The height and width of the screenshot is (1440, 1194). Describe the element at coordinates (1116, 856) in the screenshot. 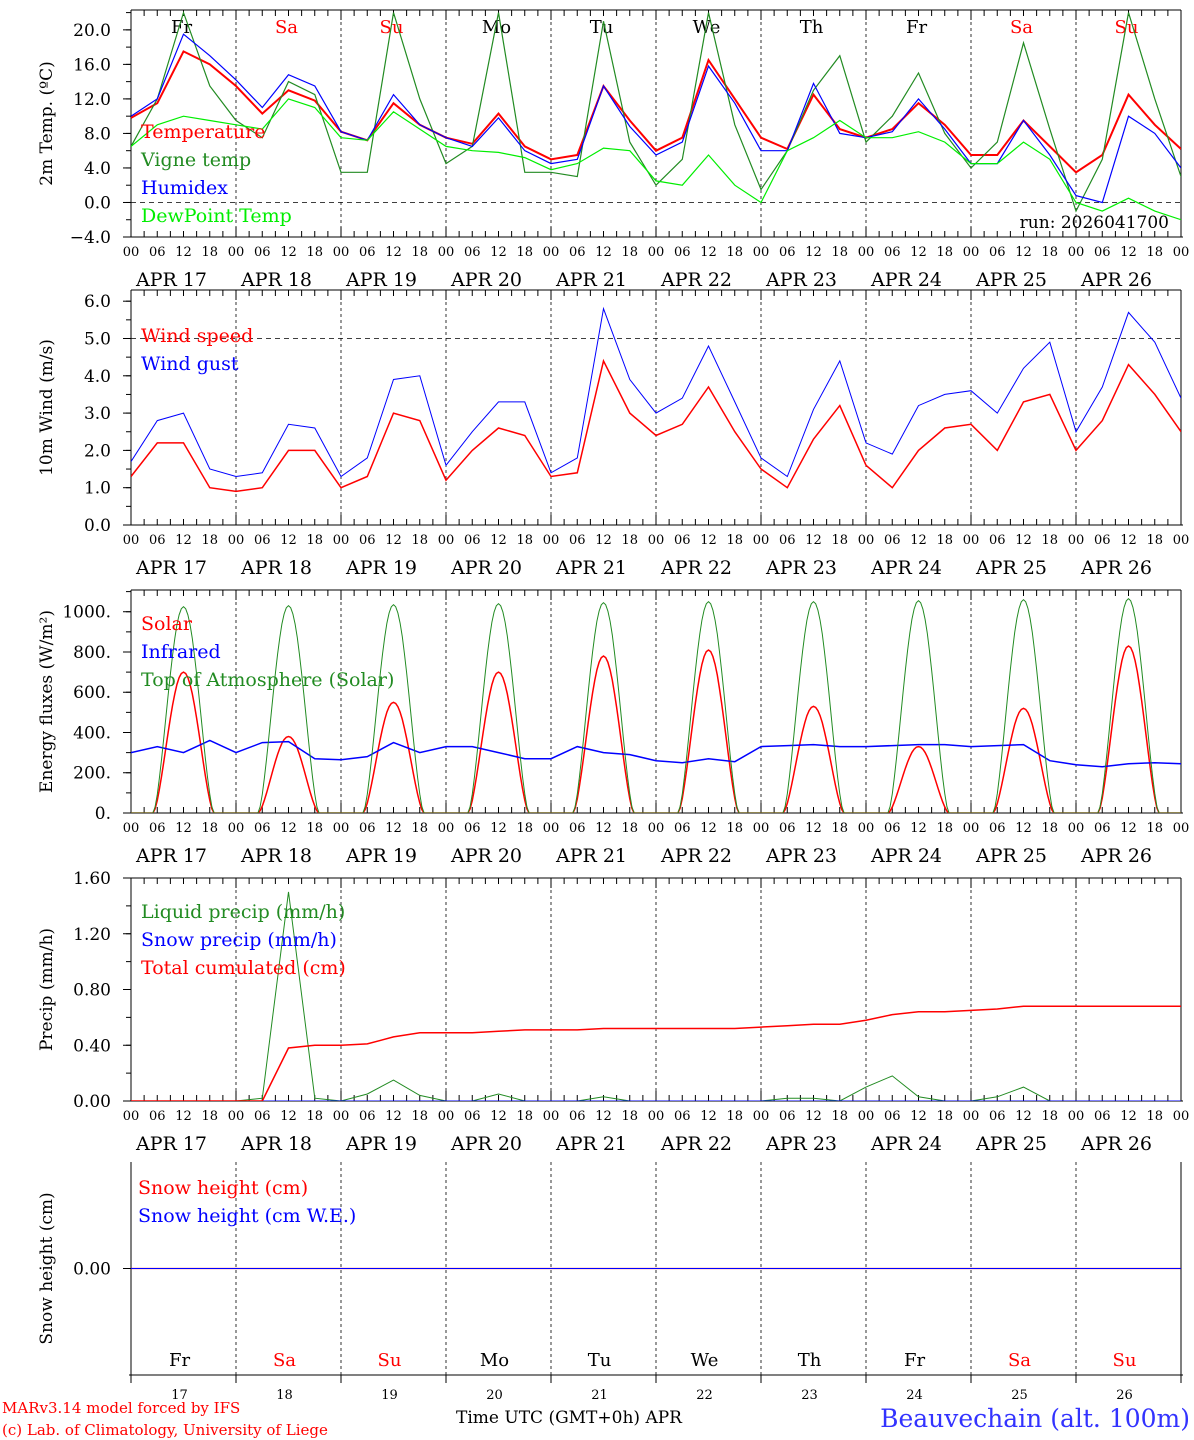

I see `date-label: APR 26` at that location.